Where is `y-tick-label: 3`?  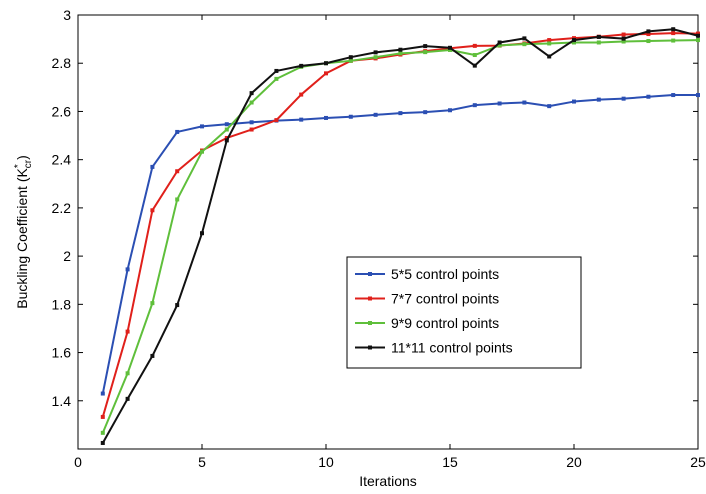 y-tick-label: 3 is located at coordinates (67, 15).